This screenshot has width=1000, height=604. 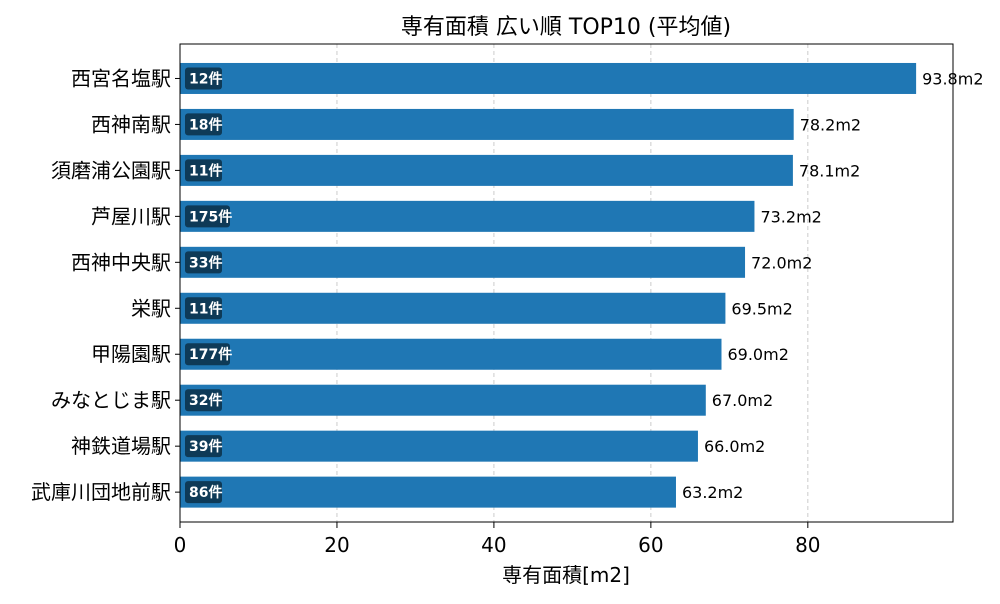 I want to click on category-label: 甲陽園駅, so click(x=131, y=354).